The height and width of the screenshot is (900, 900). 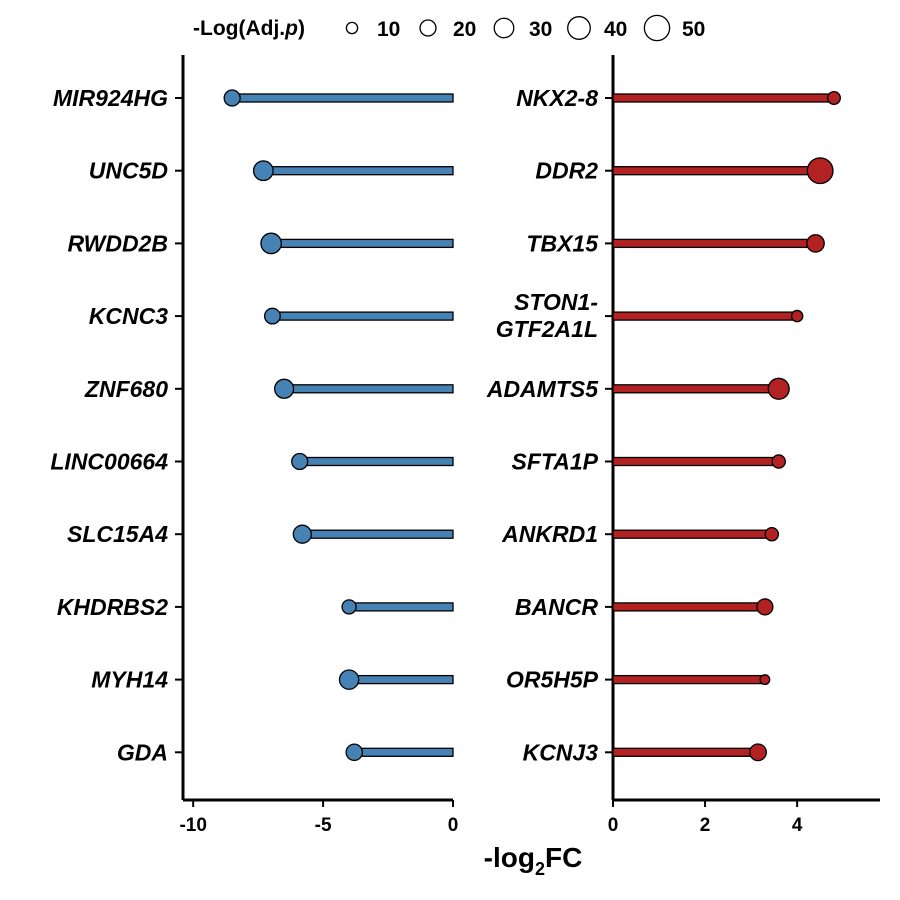 I want to click on x-tick-label: -10, so click(x=192, y=825).